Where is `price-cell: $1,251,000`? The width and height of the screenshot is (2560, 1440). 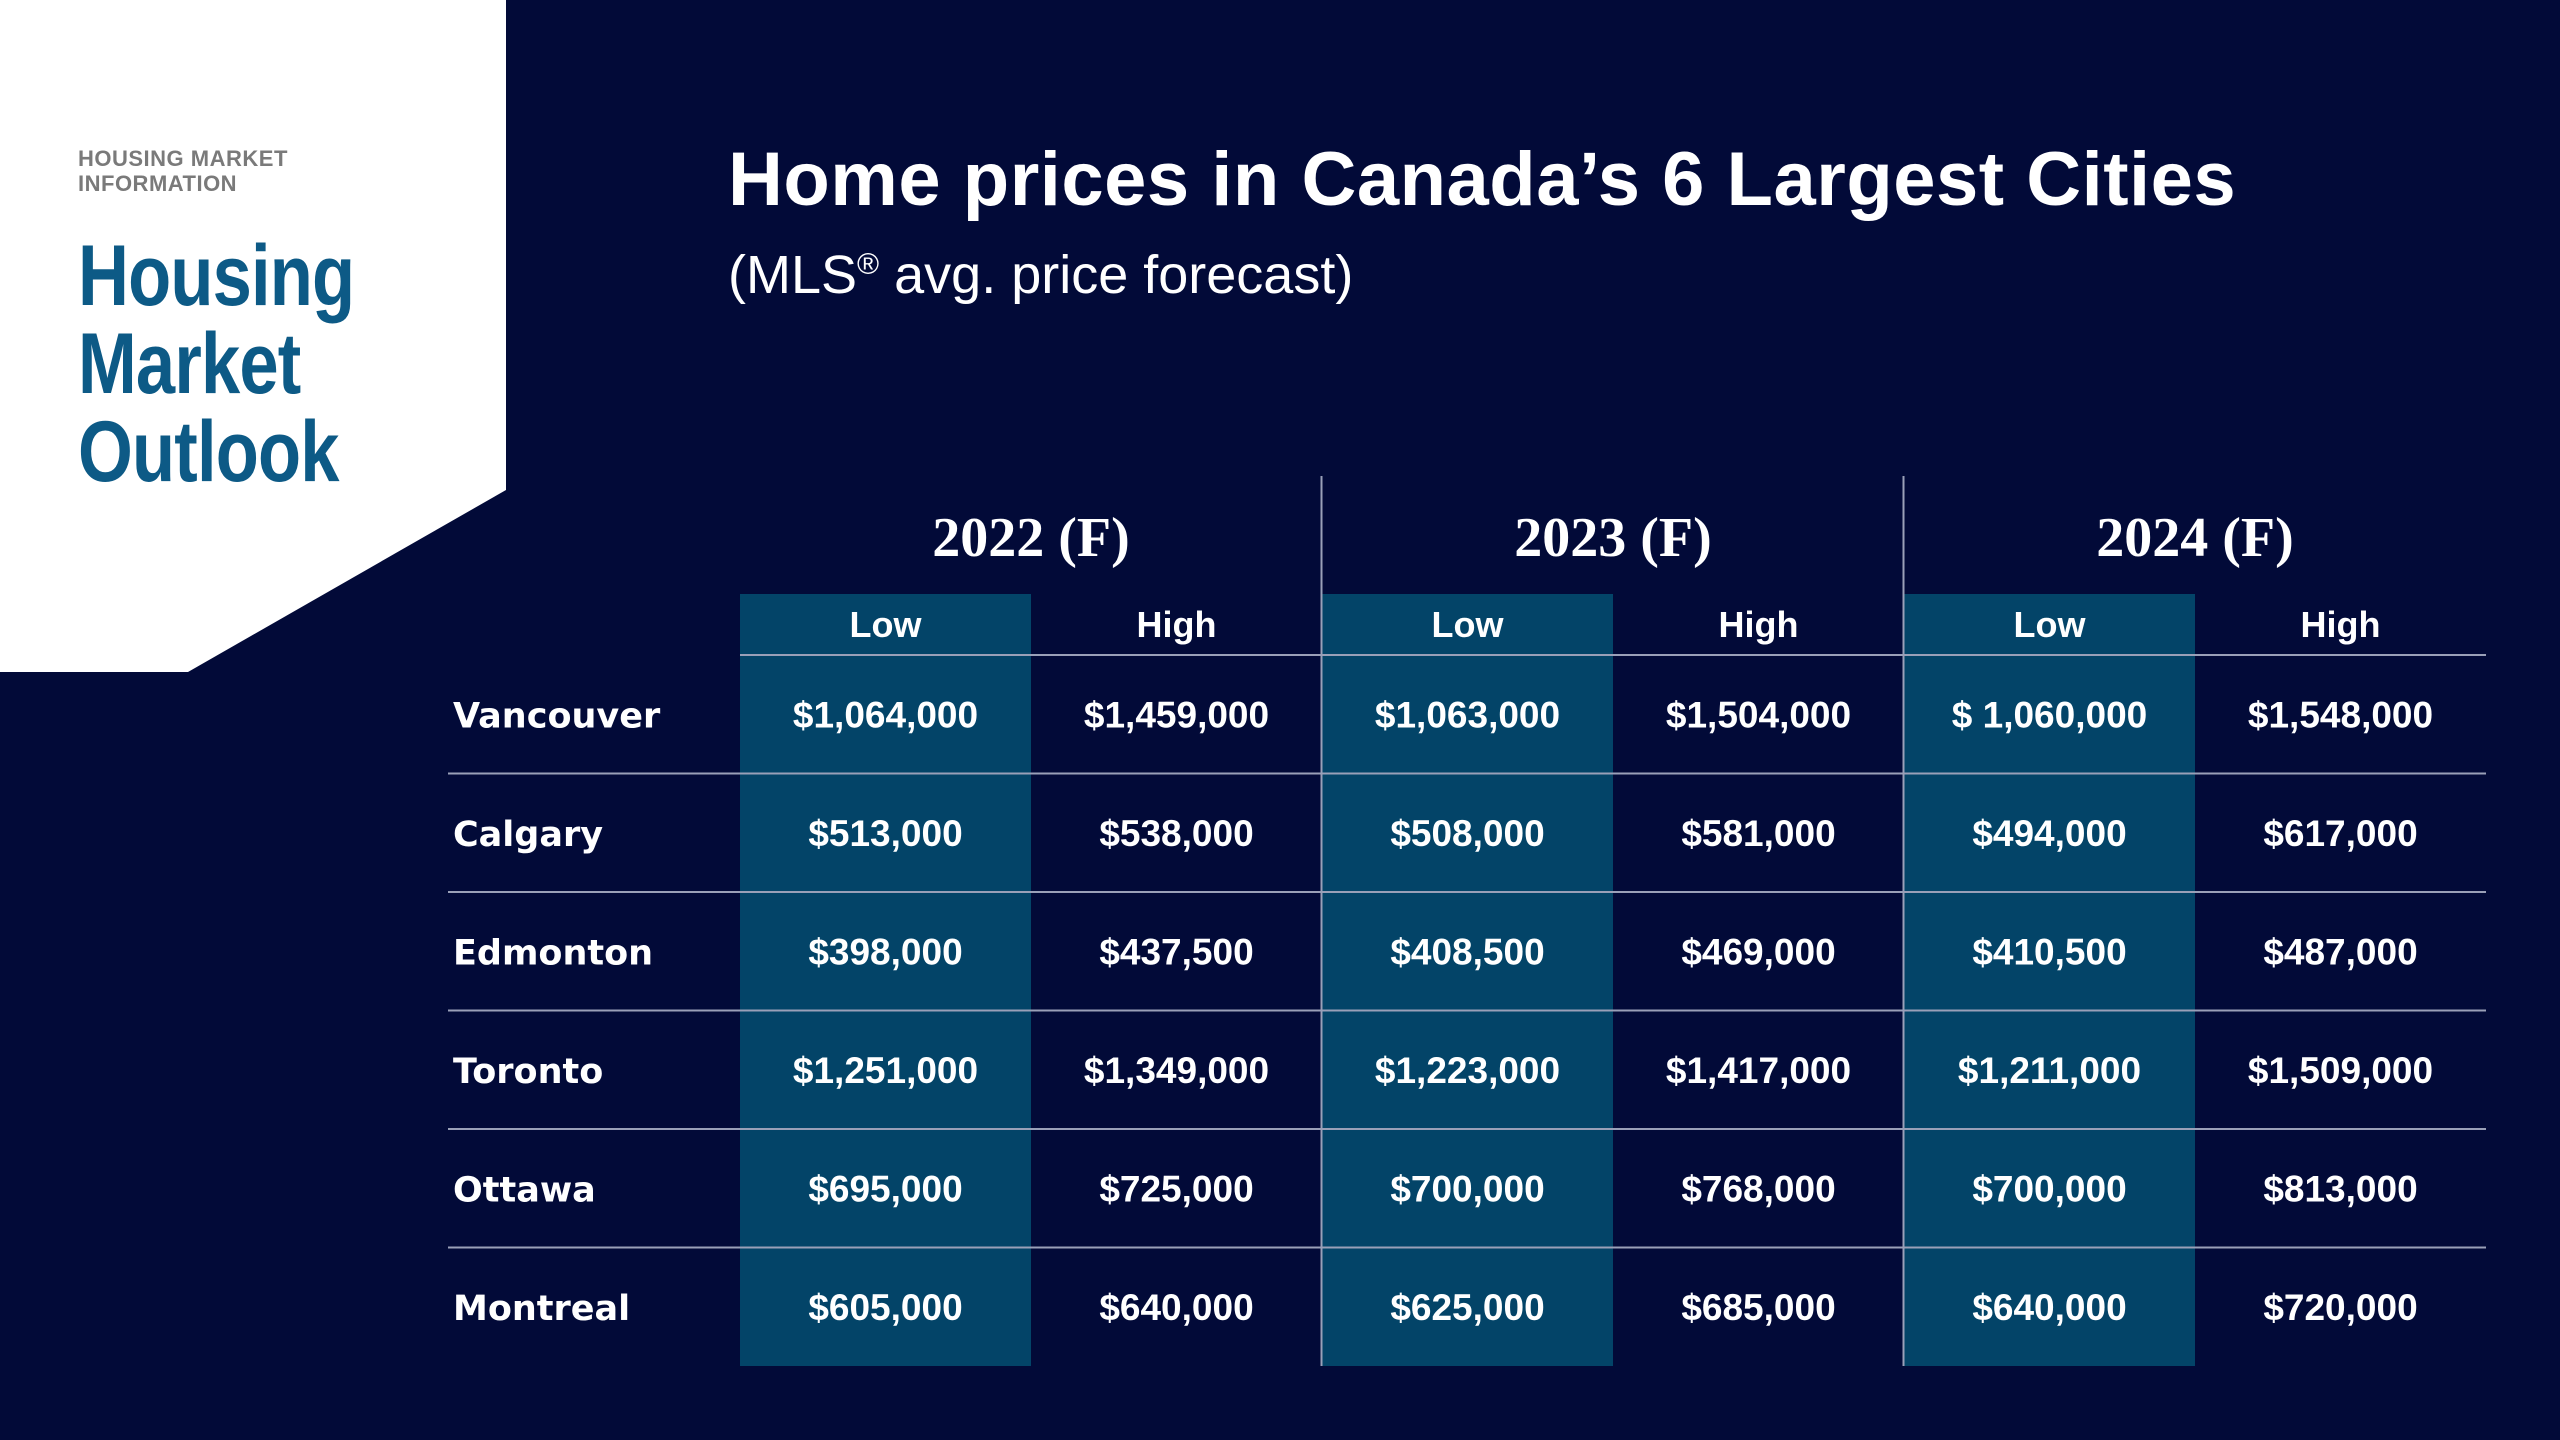 price-cell: $1,251,000 is located at coordinates (885, 1070).